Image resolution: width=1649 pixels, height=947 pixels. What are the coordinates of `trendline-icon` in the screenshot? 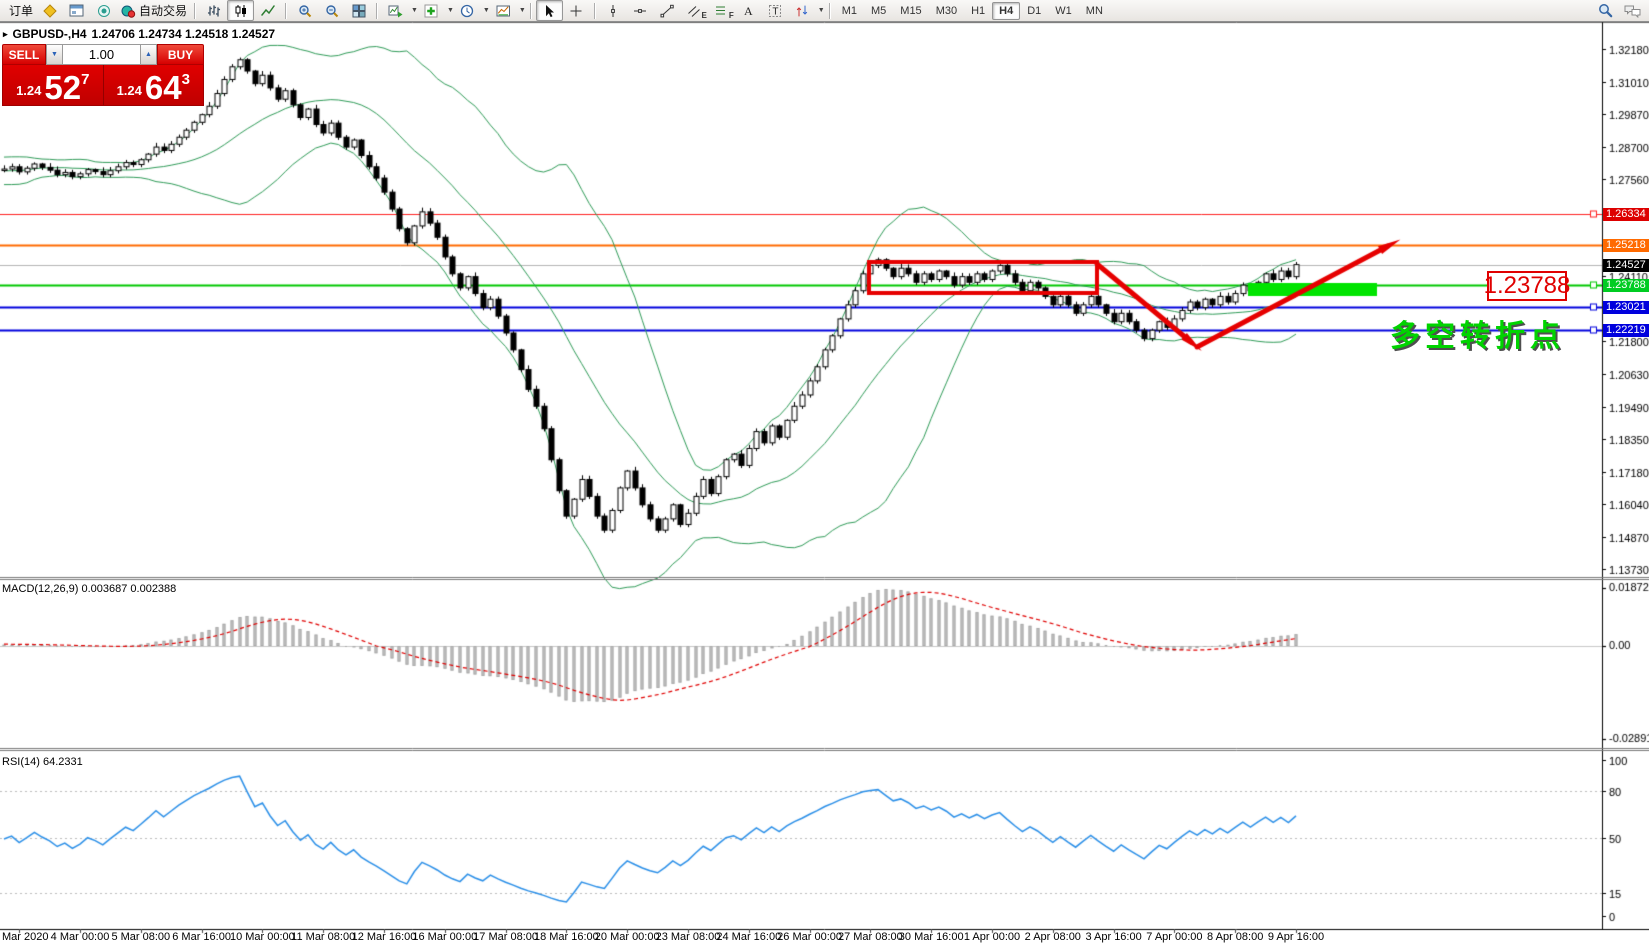 It's located at (667, 11).